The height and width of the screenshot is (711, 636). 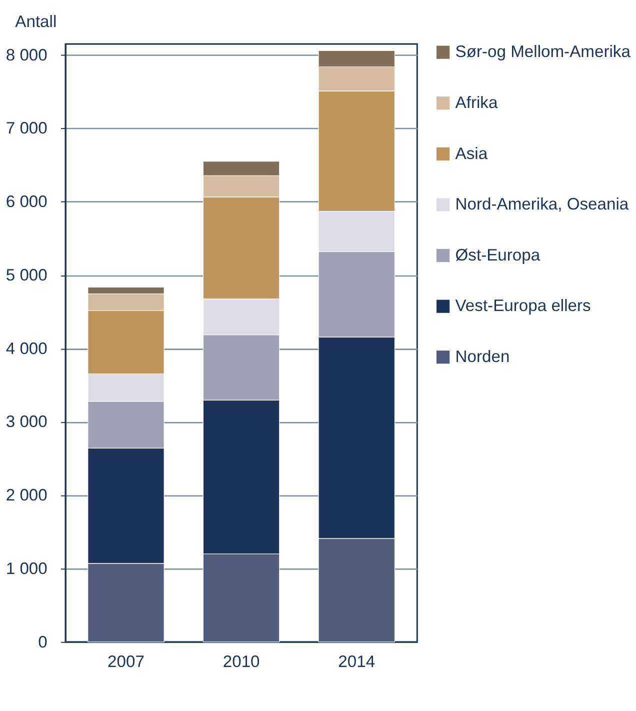 I want to click on y-tick-label: 2 000, so click(x=27, y=495).